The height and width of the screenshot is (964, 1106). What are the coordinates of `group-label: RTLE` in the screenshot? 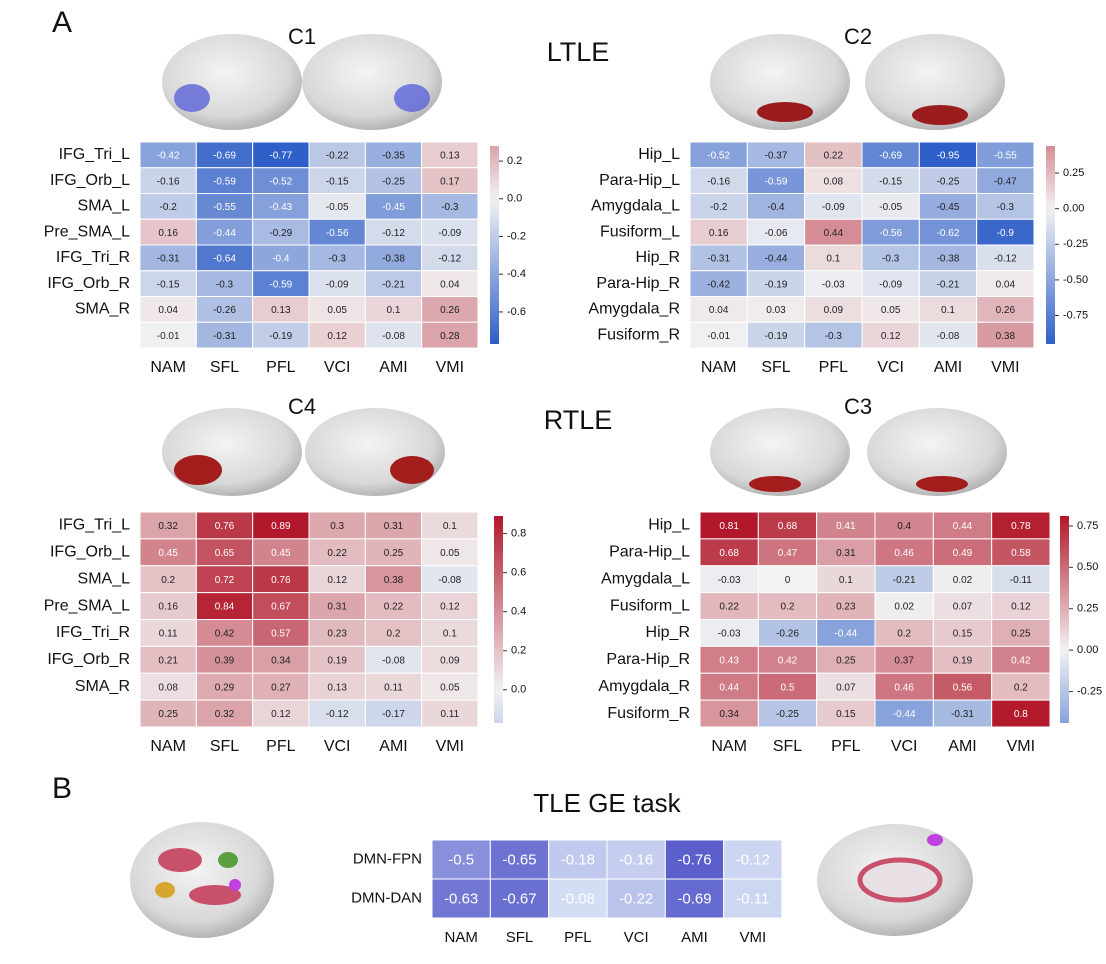 It's located at (578, 420).